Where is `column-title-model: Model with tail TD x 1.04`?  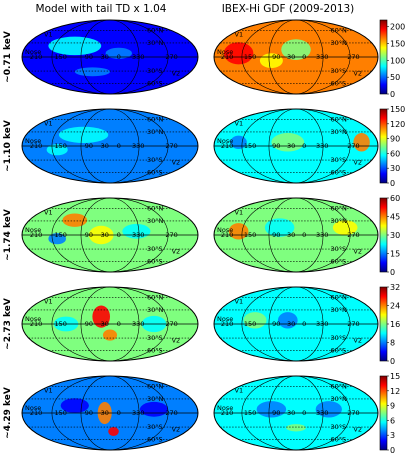 column-title-model: Model with tail TD x 1.04 is located at coordinates (101, 9).